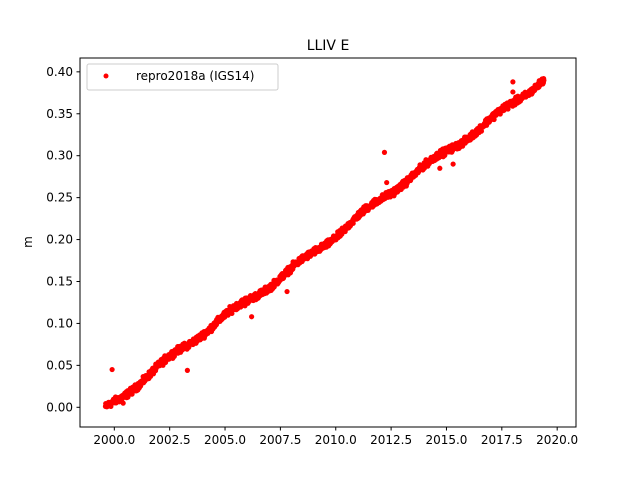  What do you see at coordinates (170, 440) in the screenshot?
I see `x-tick-label: 2002.5` at bounding box center [170, 440].